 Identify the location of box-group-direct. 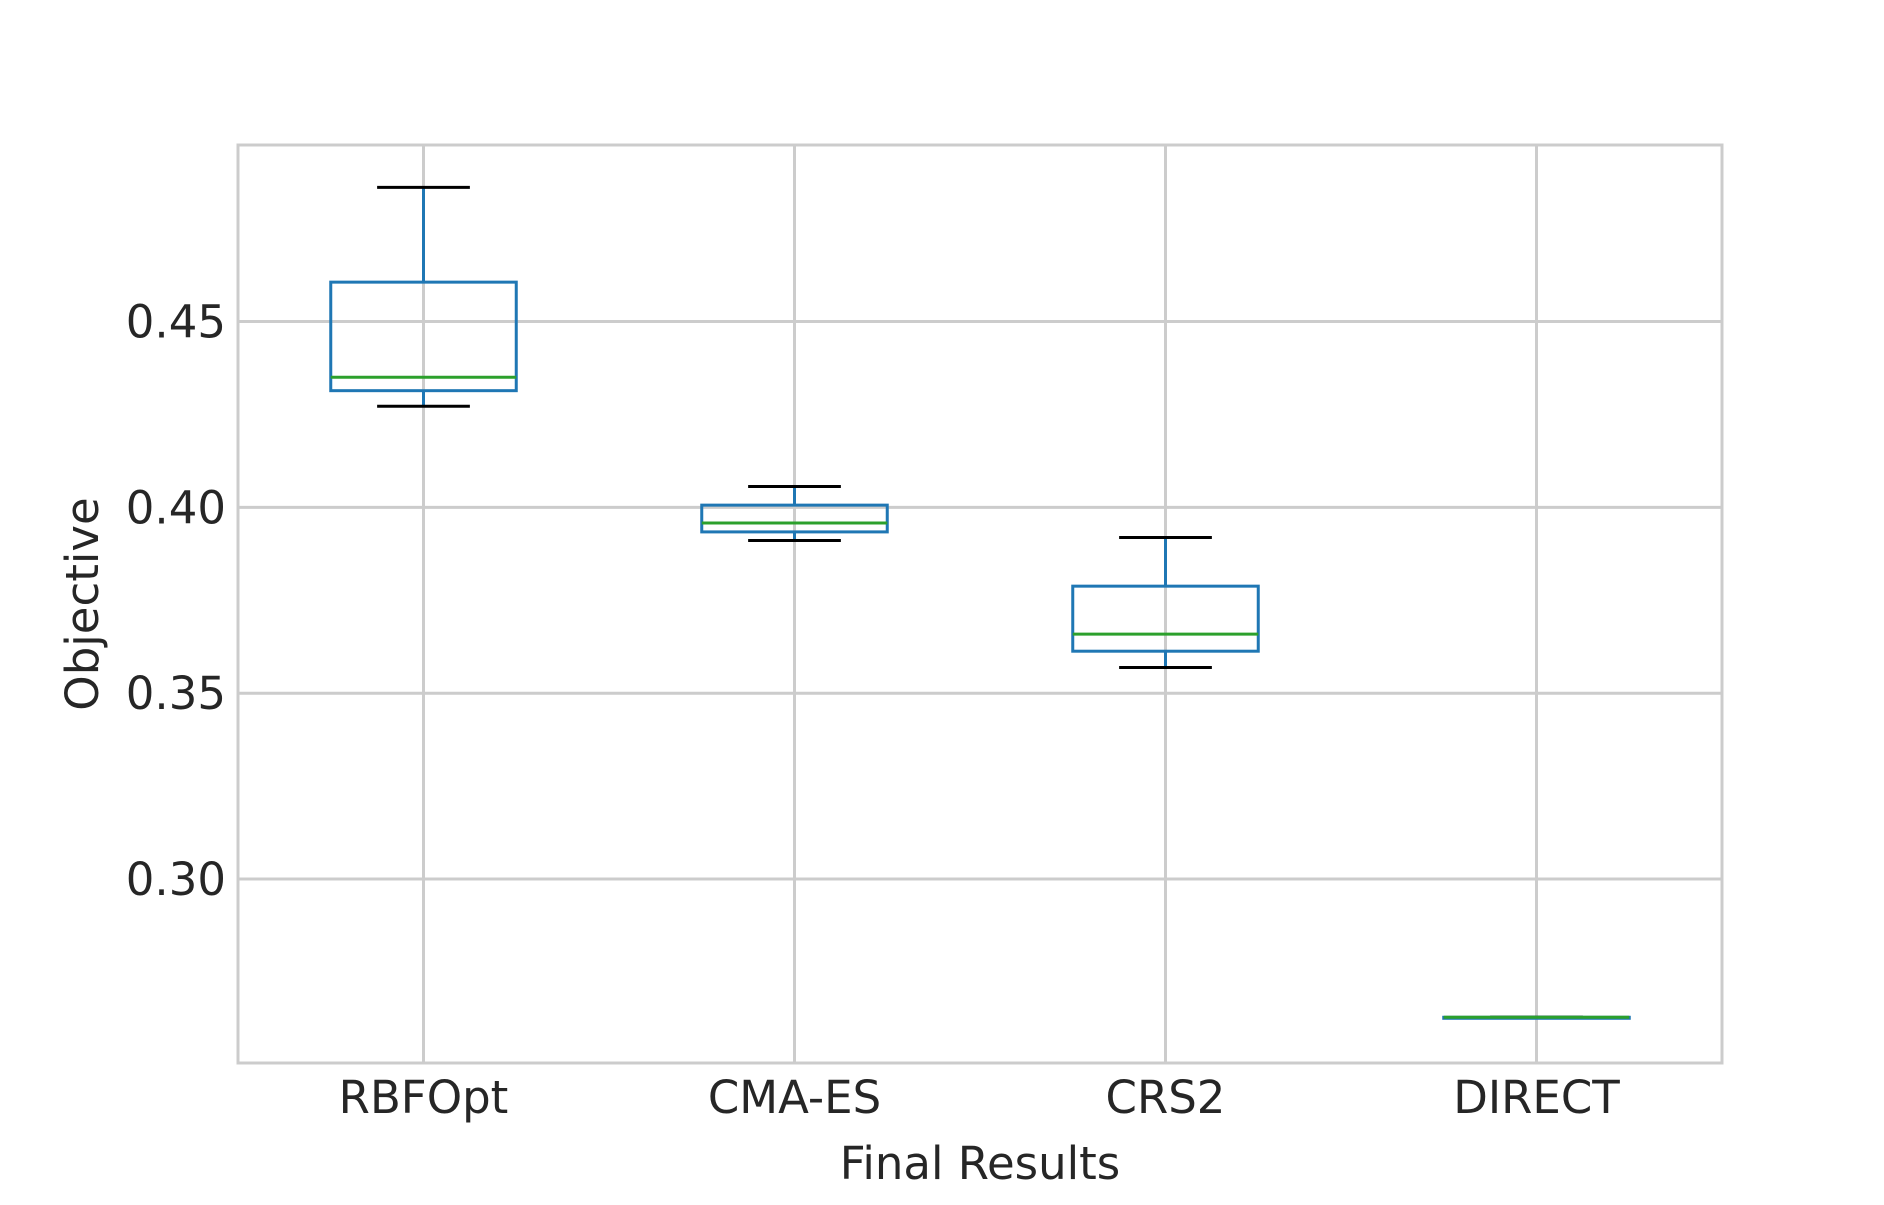
(1536, 1017).